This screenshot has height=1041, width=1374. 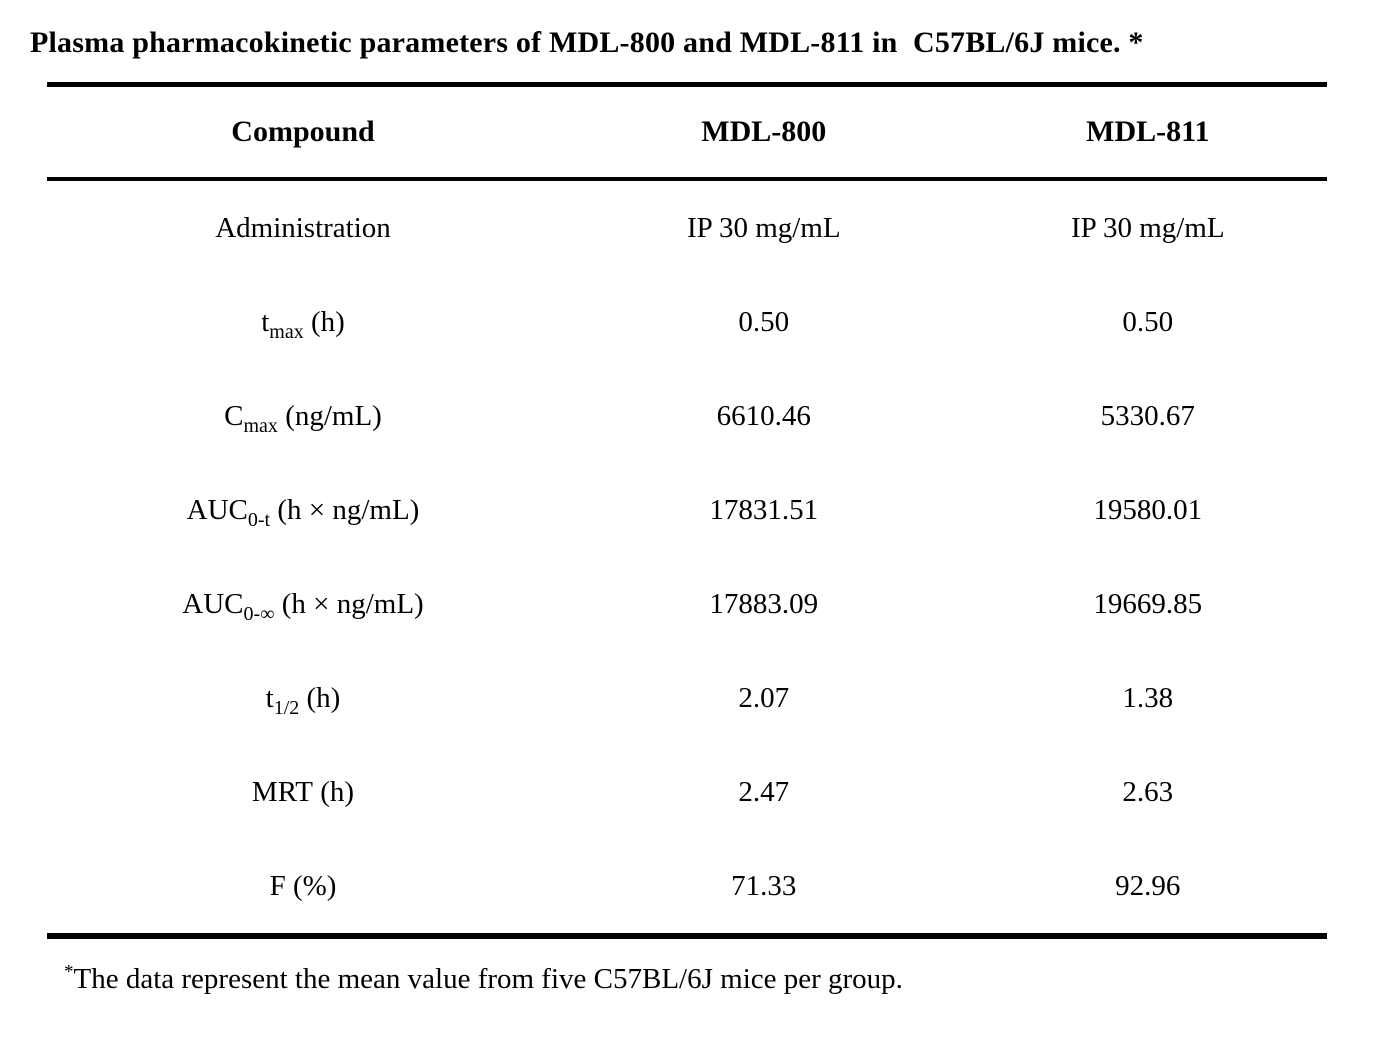 I want to click on row-label-base: Administration, so click(x=303, y=228).